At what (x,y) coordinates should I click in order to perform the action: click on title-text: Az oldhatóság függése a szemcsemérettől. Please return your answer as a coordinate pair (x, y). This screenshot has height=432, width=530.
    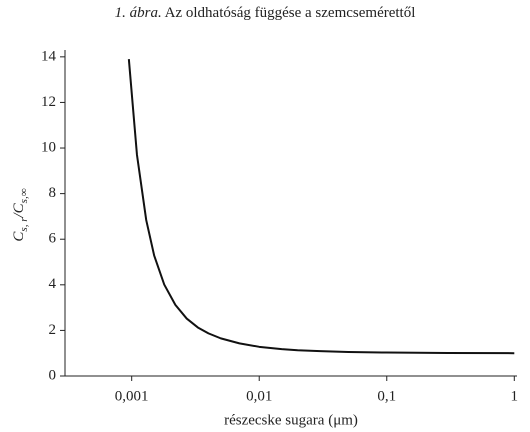
    Looking at the image, I should click on (290, 13).